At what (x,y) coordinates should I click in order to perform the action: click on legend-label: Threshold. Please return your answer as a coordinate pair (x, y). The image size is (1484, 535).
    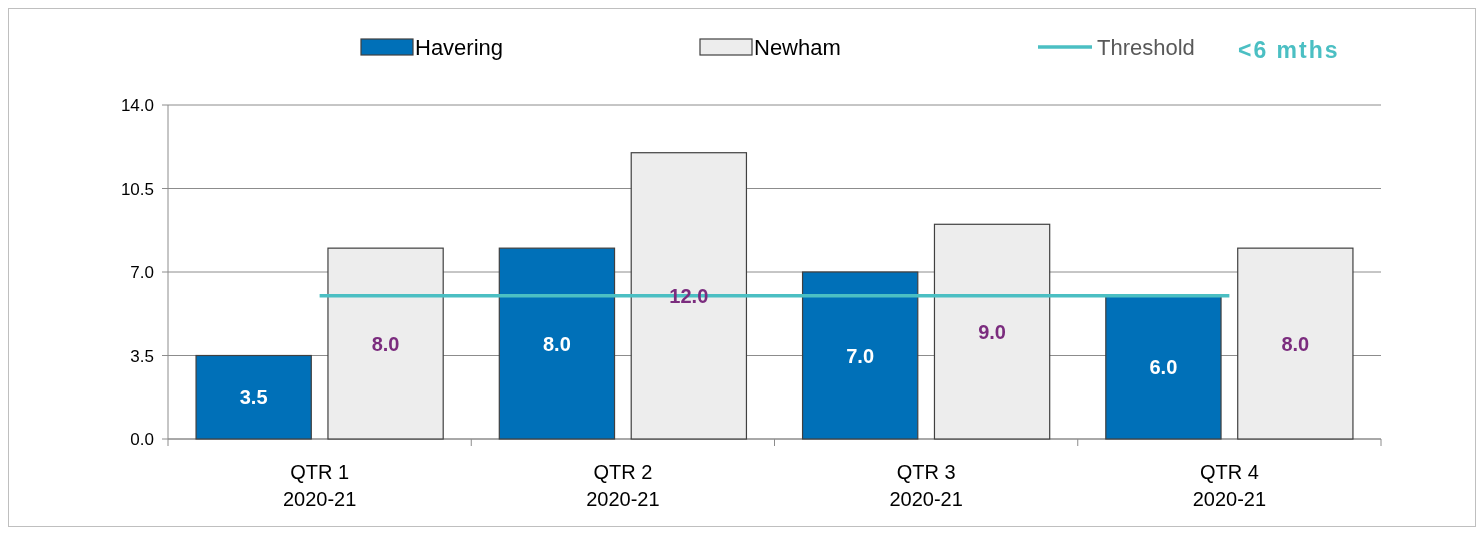
    Looking at the image, I should click on (1146, 47).